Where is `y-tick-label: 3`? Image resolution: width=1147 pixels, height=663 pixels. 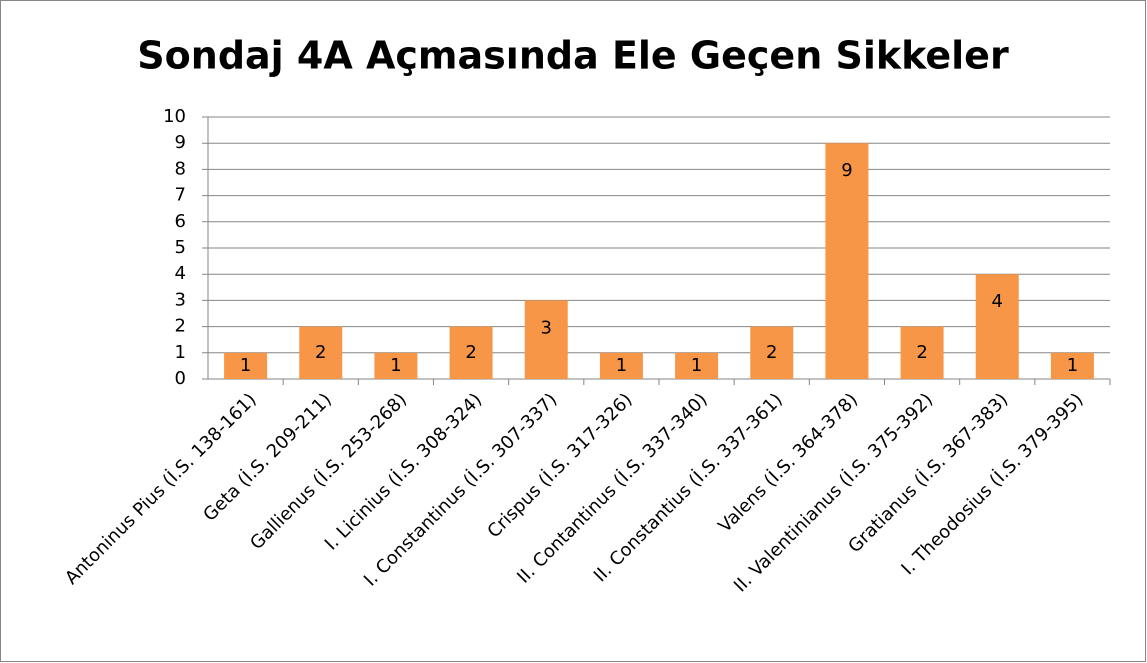
y-tick-label: 3 is located at coordinates (180, 299).